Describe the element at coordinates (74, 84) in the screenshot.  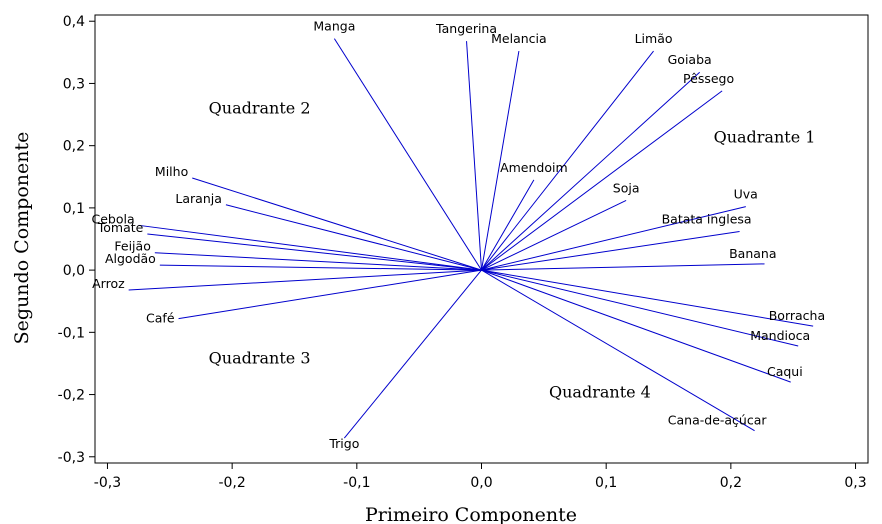
I see `y-tick-label: 0,3` at that location.